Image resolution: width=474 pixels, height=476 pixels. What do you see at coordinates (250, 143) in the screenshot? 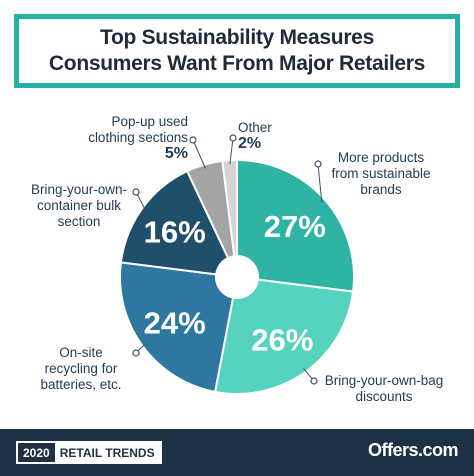
I see `label-other-pct: 2%` at bounding box center [250, 143].